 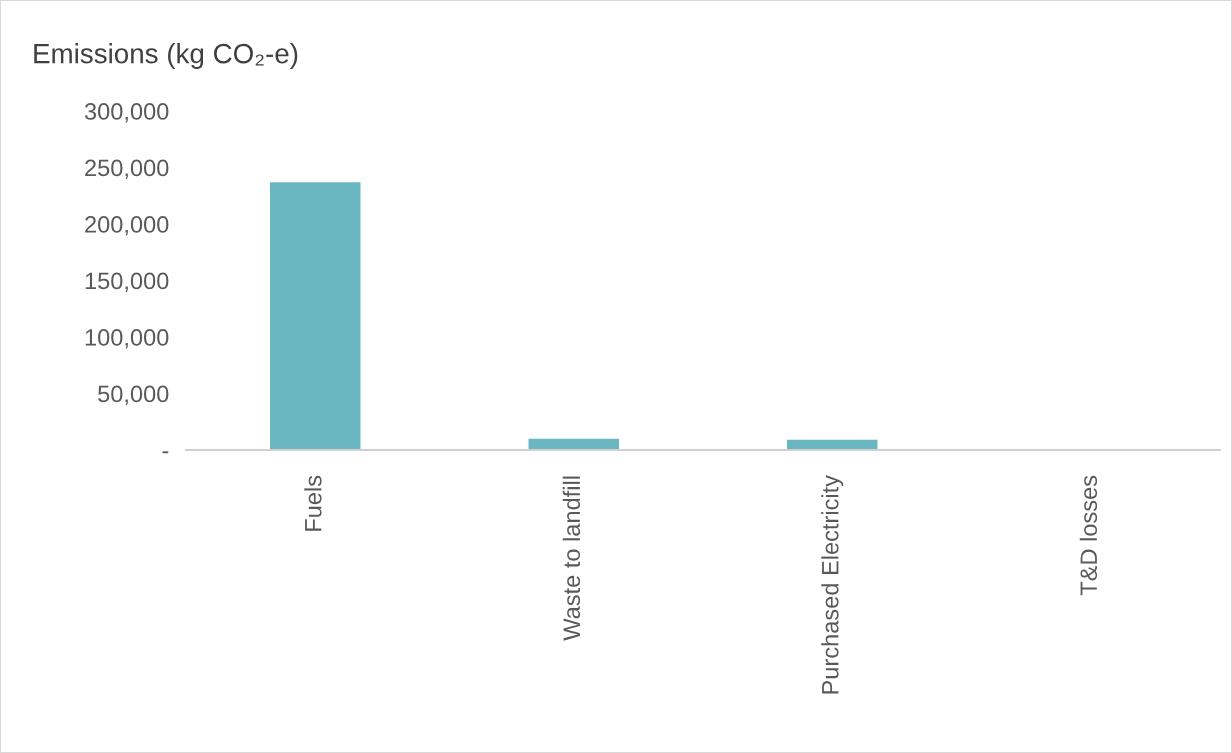 What do you see at coordinates (1088, 535) in the screenshot?
I see `x-tick-label: T&D losses` at bounding box center [1088, 535].